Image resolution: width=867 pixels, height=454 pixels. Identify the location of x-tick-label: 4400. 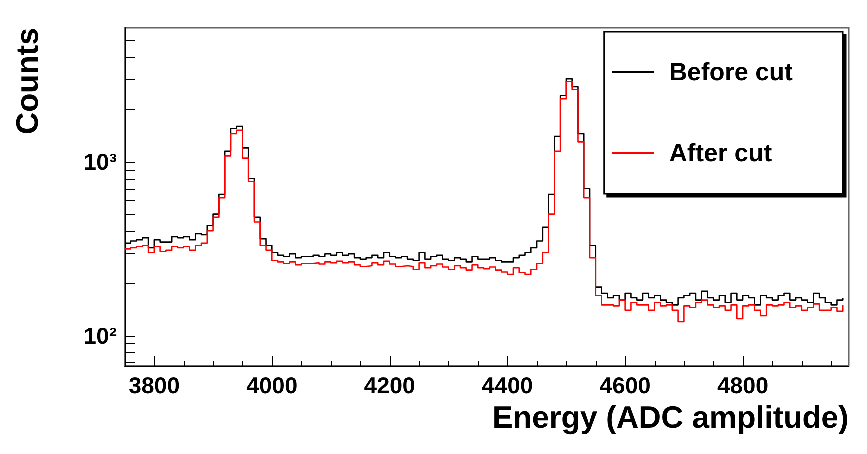
(508, 385).